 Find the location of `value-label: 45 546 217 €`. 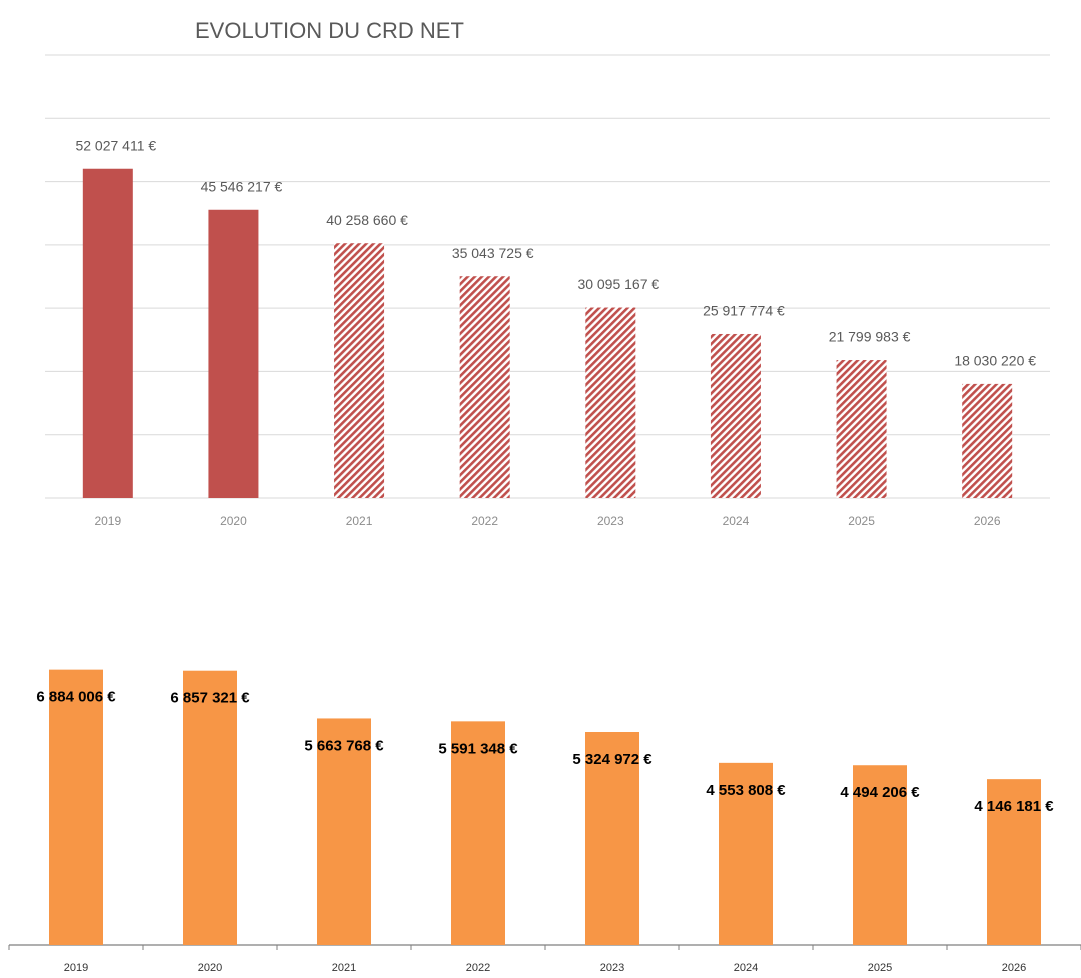

value-label: 45 546 217 € is located at coordinates (242, 186).